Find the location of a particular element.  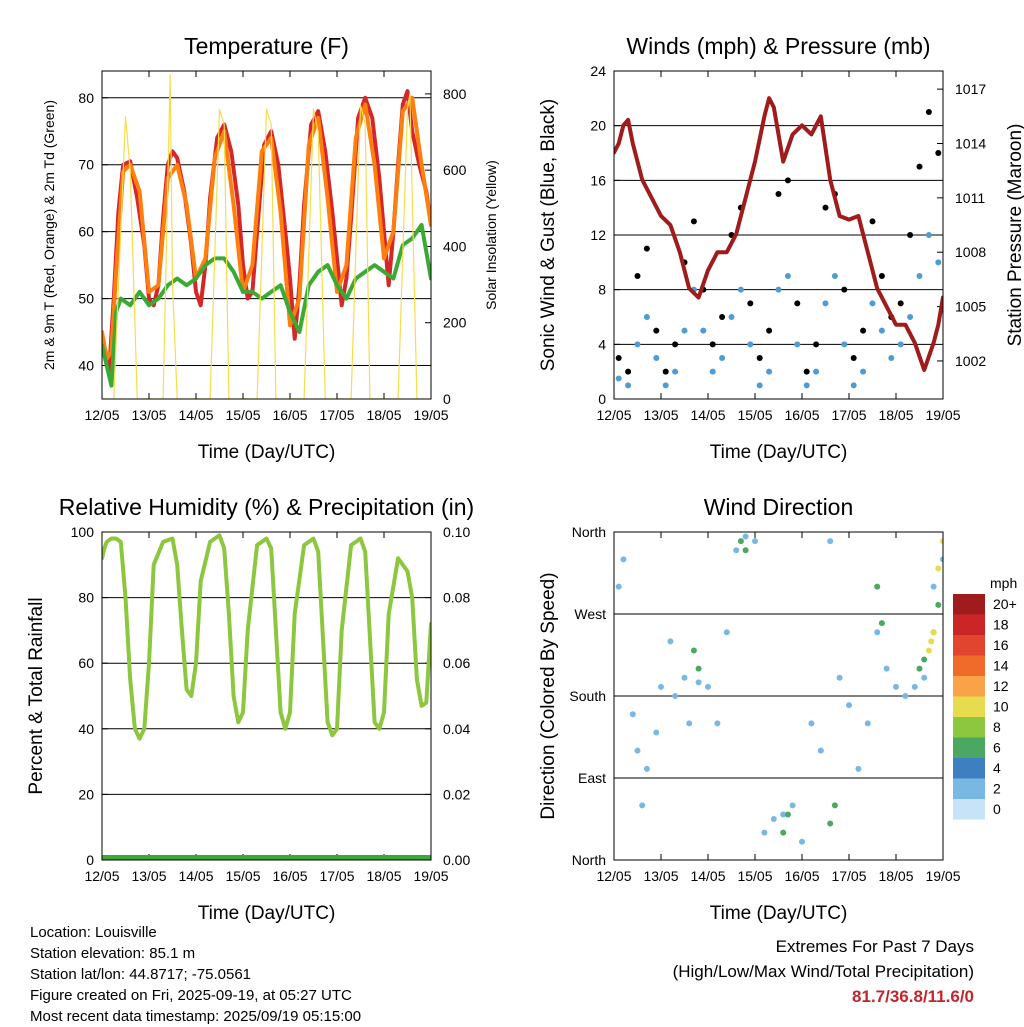

y-right-tick-label: 0.06 is located at coordinates (456, 663).